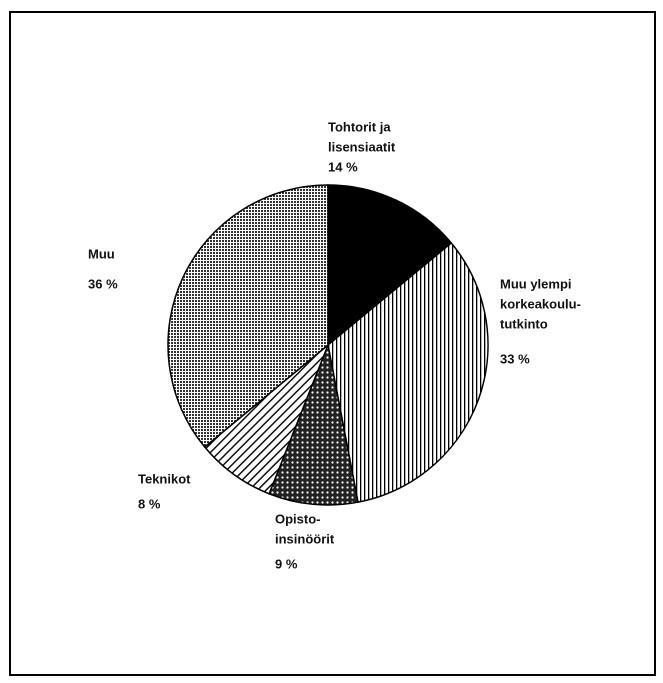 The height and width of the screenshot is (683, 663). I want to click on category-label: Muu ylempi, so click(536, 283).